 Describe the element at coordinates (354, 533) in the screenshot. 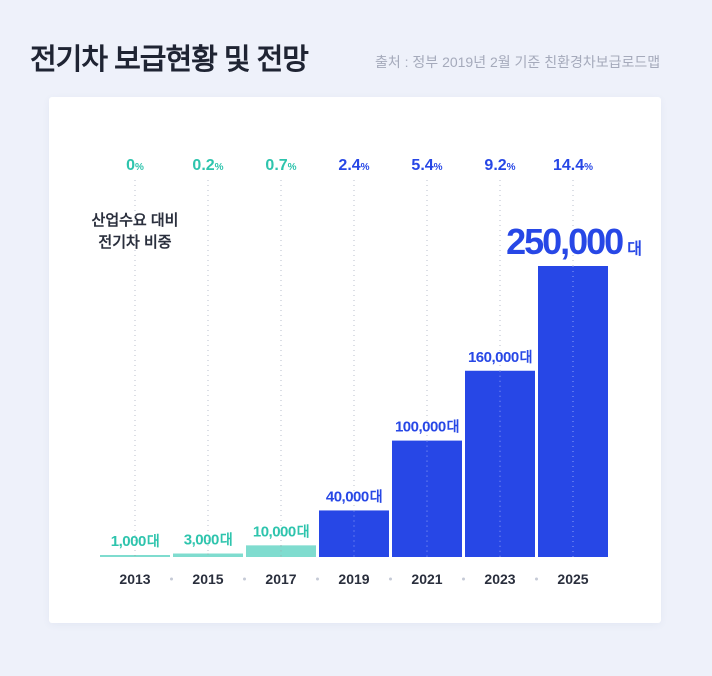

I see `bar-2019` at that location.